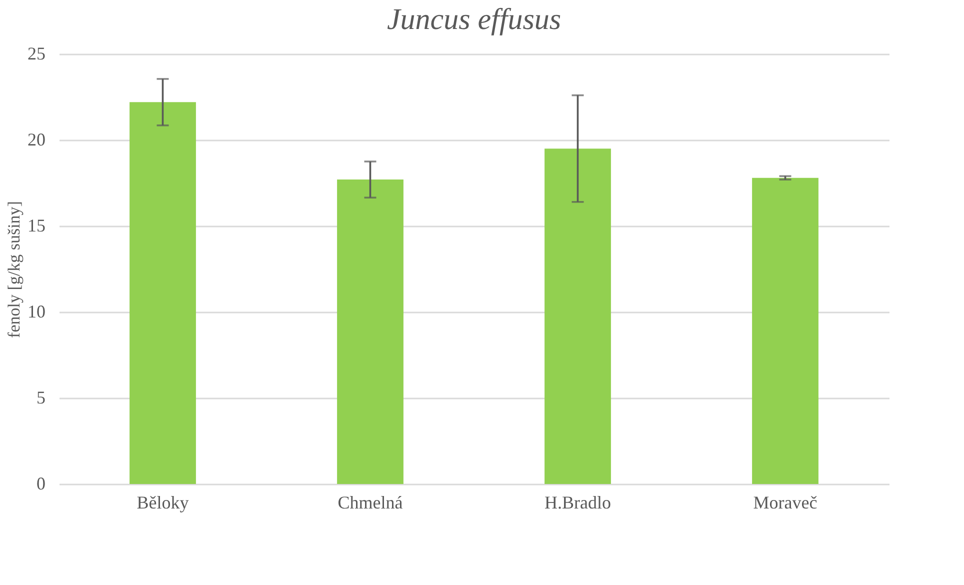 This screenshot has height=585, width=964. Describe the element at coordinates (37, 226) in the screenshot. I see `y-tick-label: 15` at that location.